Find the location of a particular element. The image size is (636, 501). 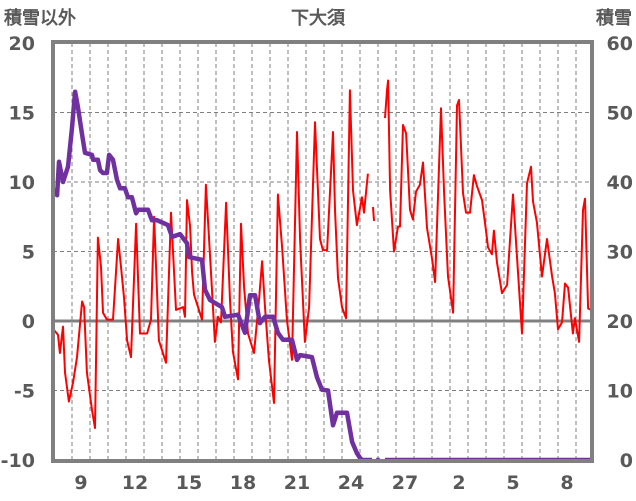

x-tick-label: 2 is located at coordinates (458, 483).